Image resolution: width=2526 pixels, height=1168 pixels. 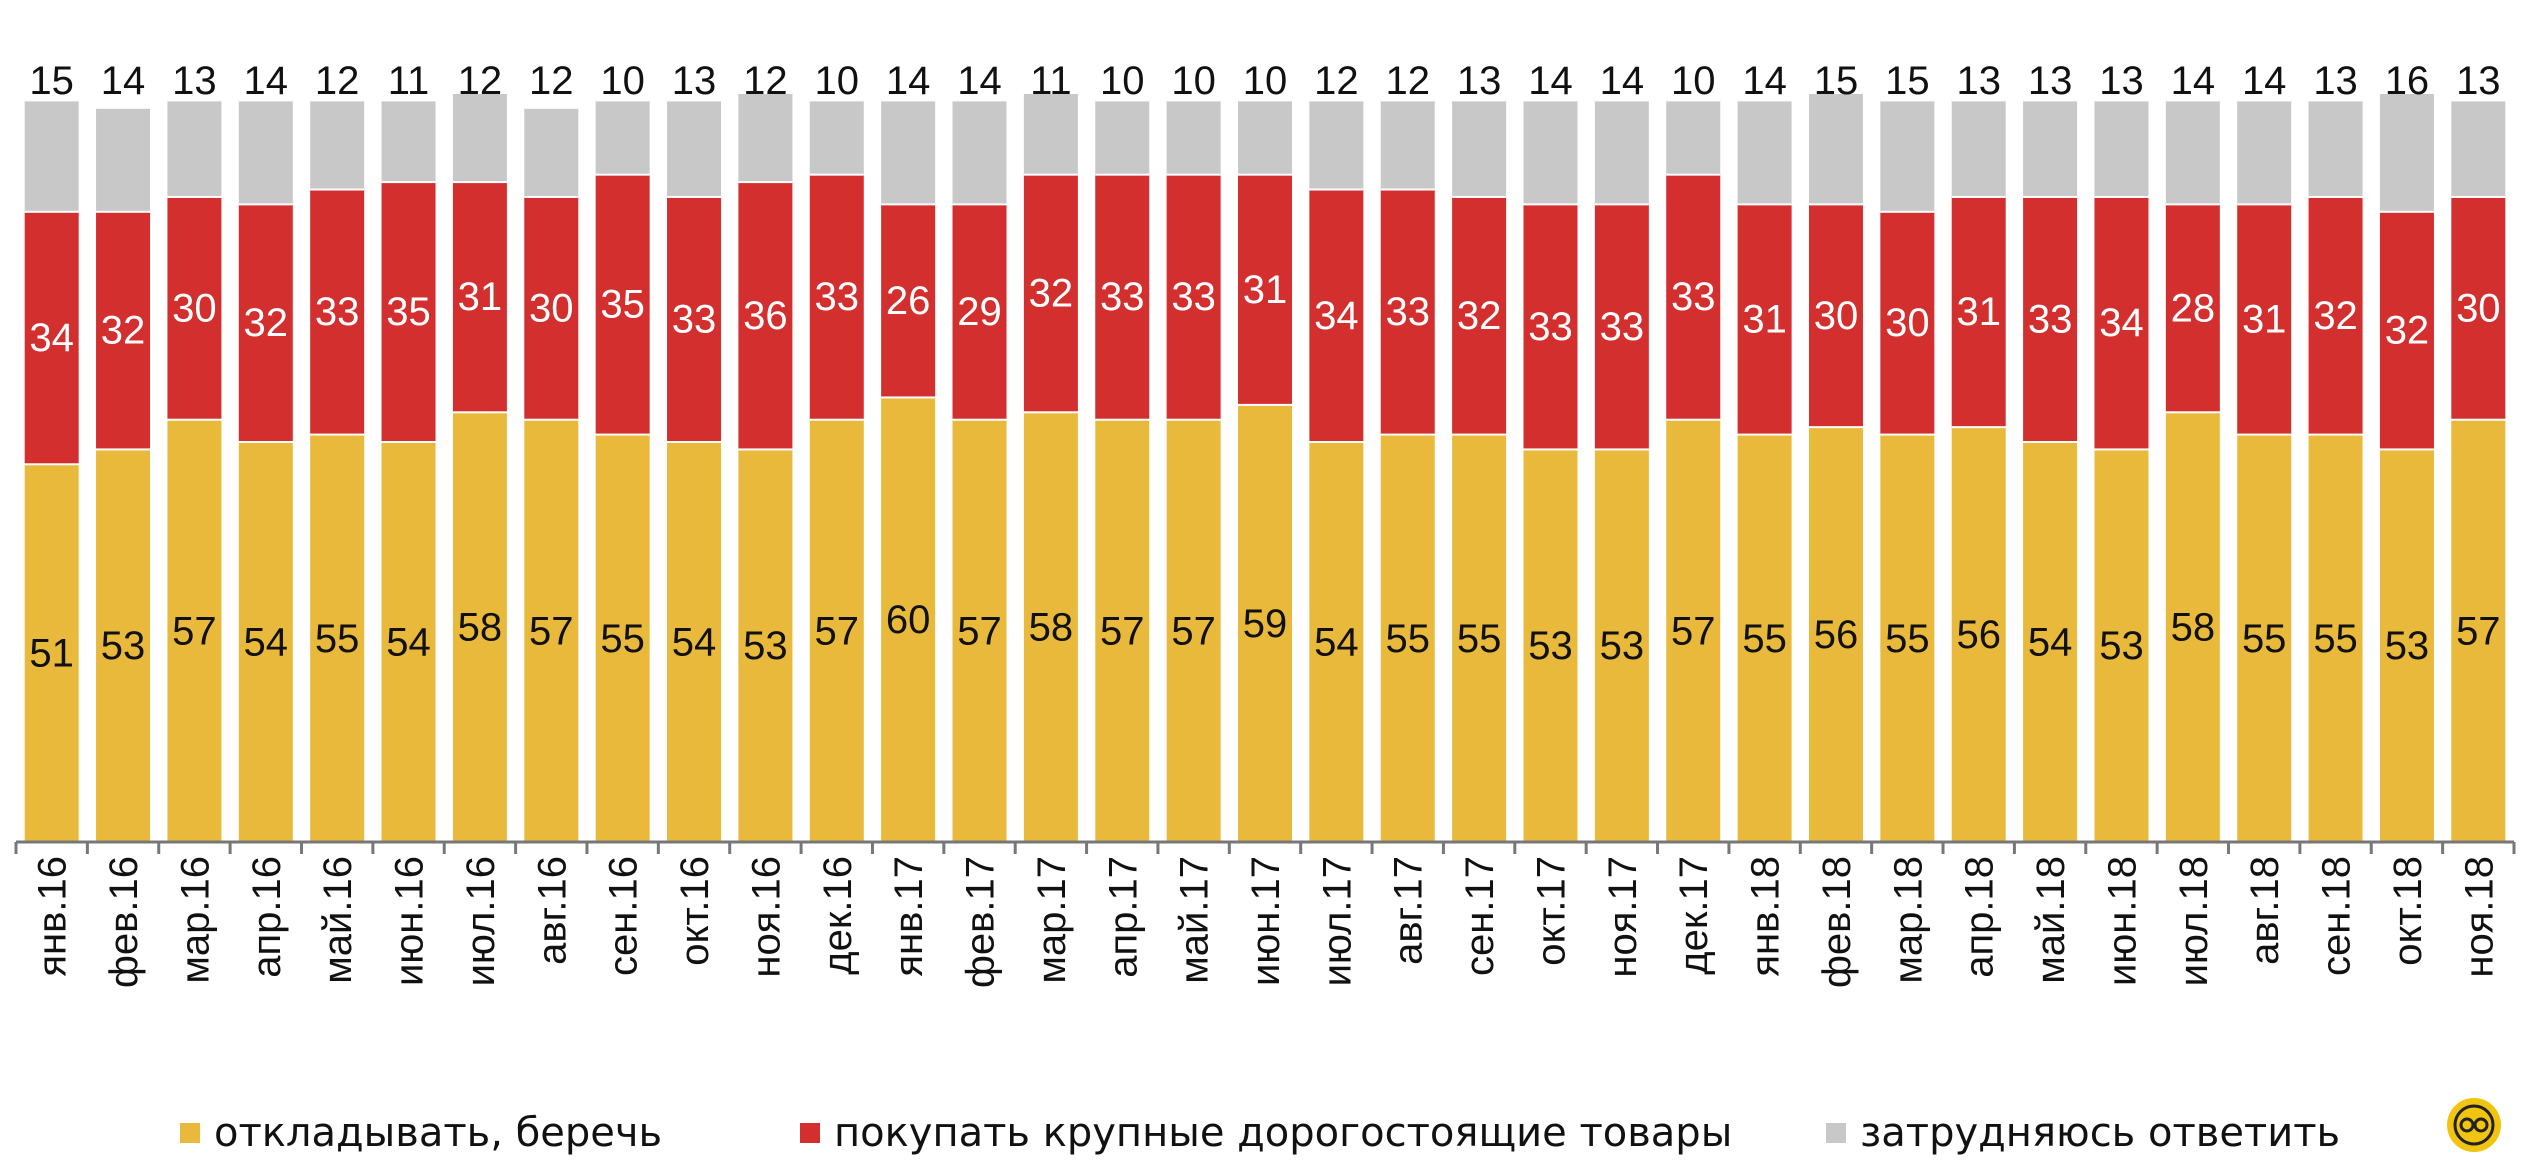 What do you see at coordinates (1764, 81) in the screenshot?
I see `data-label-unsure-24: 14` at bounding box center [1764, 81].